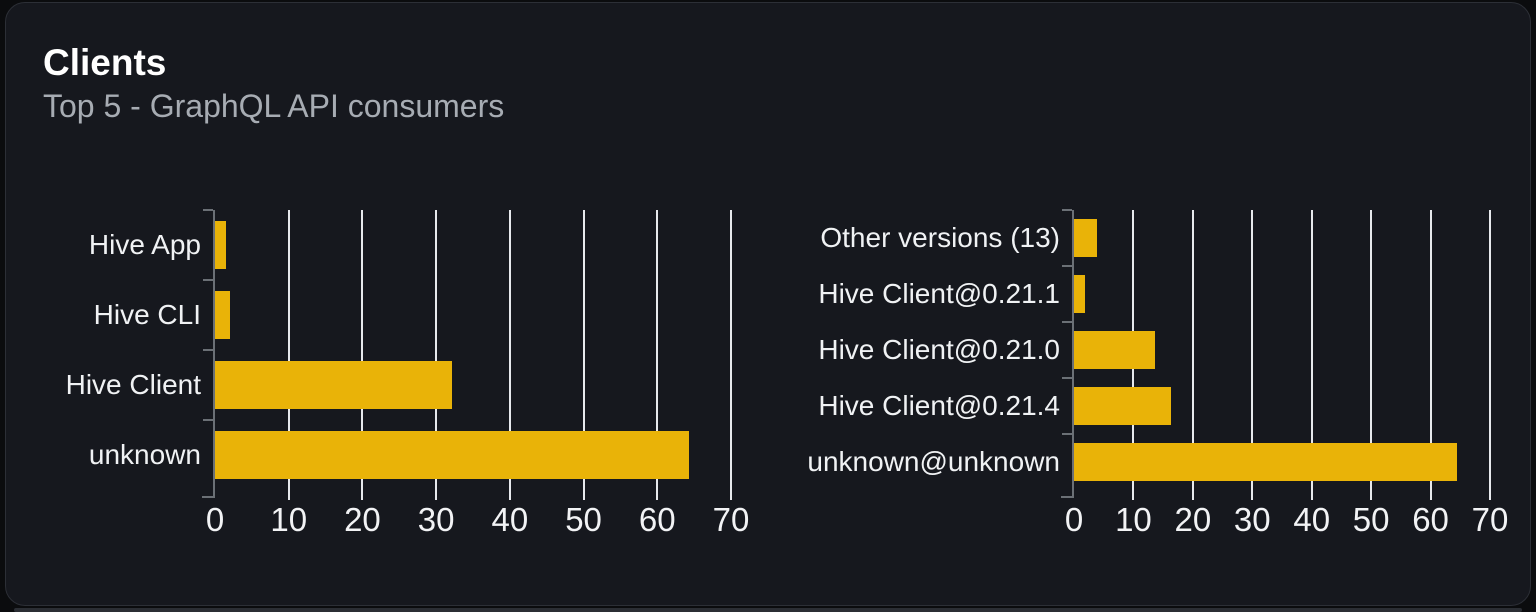 The image size is (1536, 612). I want to click on category-label: Hive Client, so click(133, 384).